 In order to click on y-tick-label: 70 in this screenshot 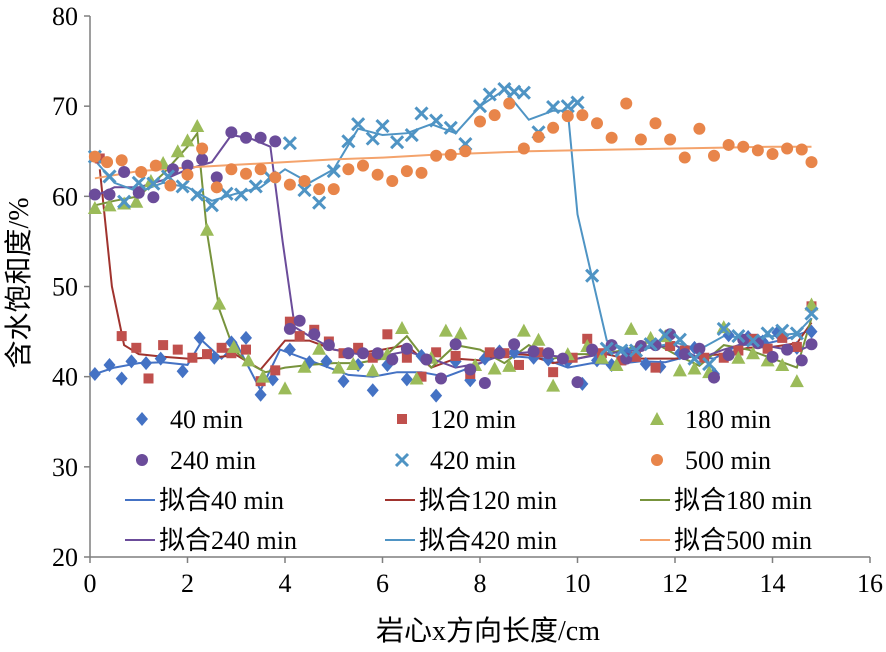, I will do `click(65, 106)`.